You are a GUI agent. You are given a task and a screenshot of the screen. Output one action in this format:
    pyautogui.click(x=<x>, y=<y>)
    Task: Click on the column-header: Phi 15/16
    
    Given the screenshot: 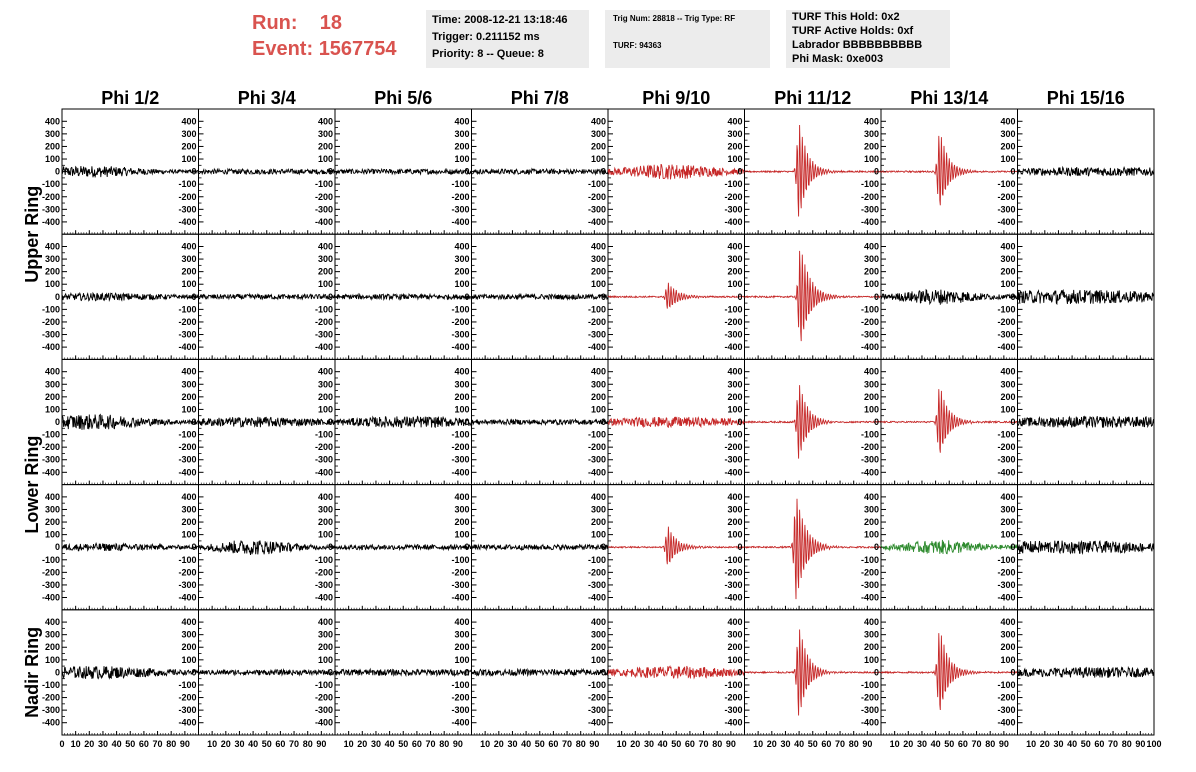 What is the action you would take?
    pyautogui.click(x=1086, y=98)
    